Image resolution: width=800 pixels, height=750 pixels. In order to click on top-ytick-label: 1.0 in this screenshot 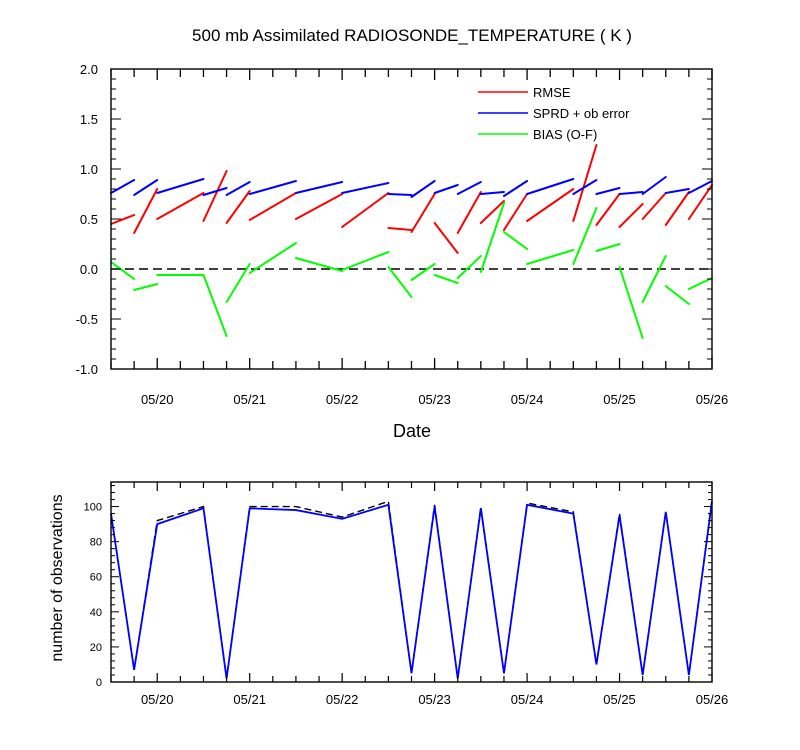, I will do `click(89, 169)`.